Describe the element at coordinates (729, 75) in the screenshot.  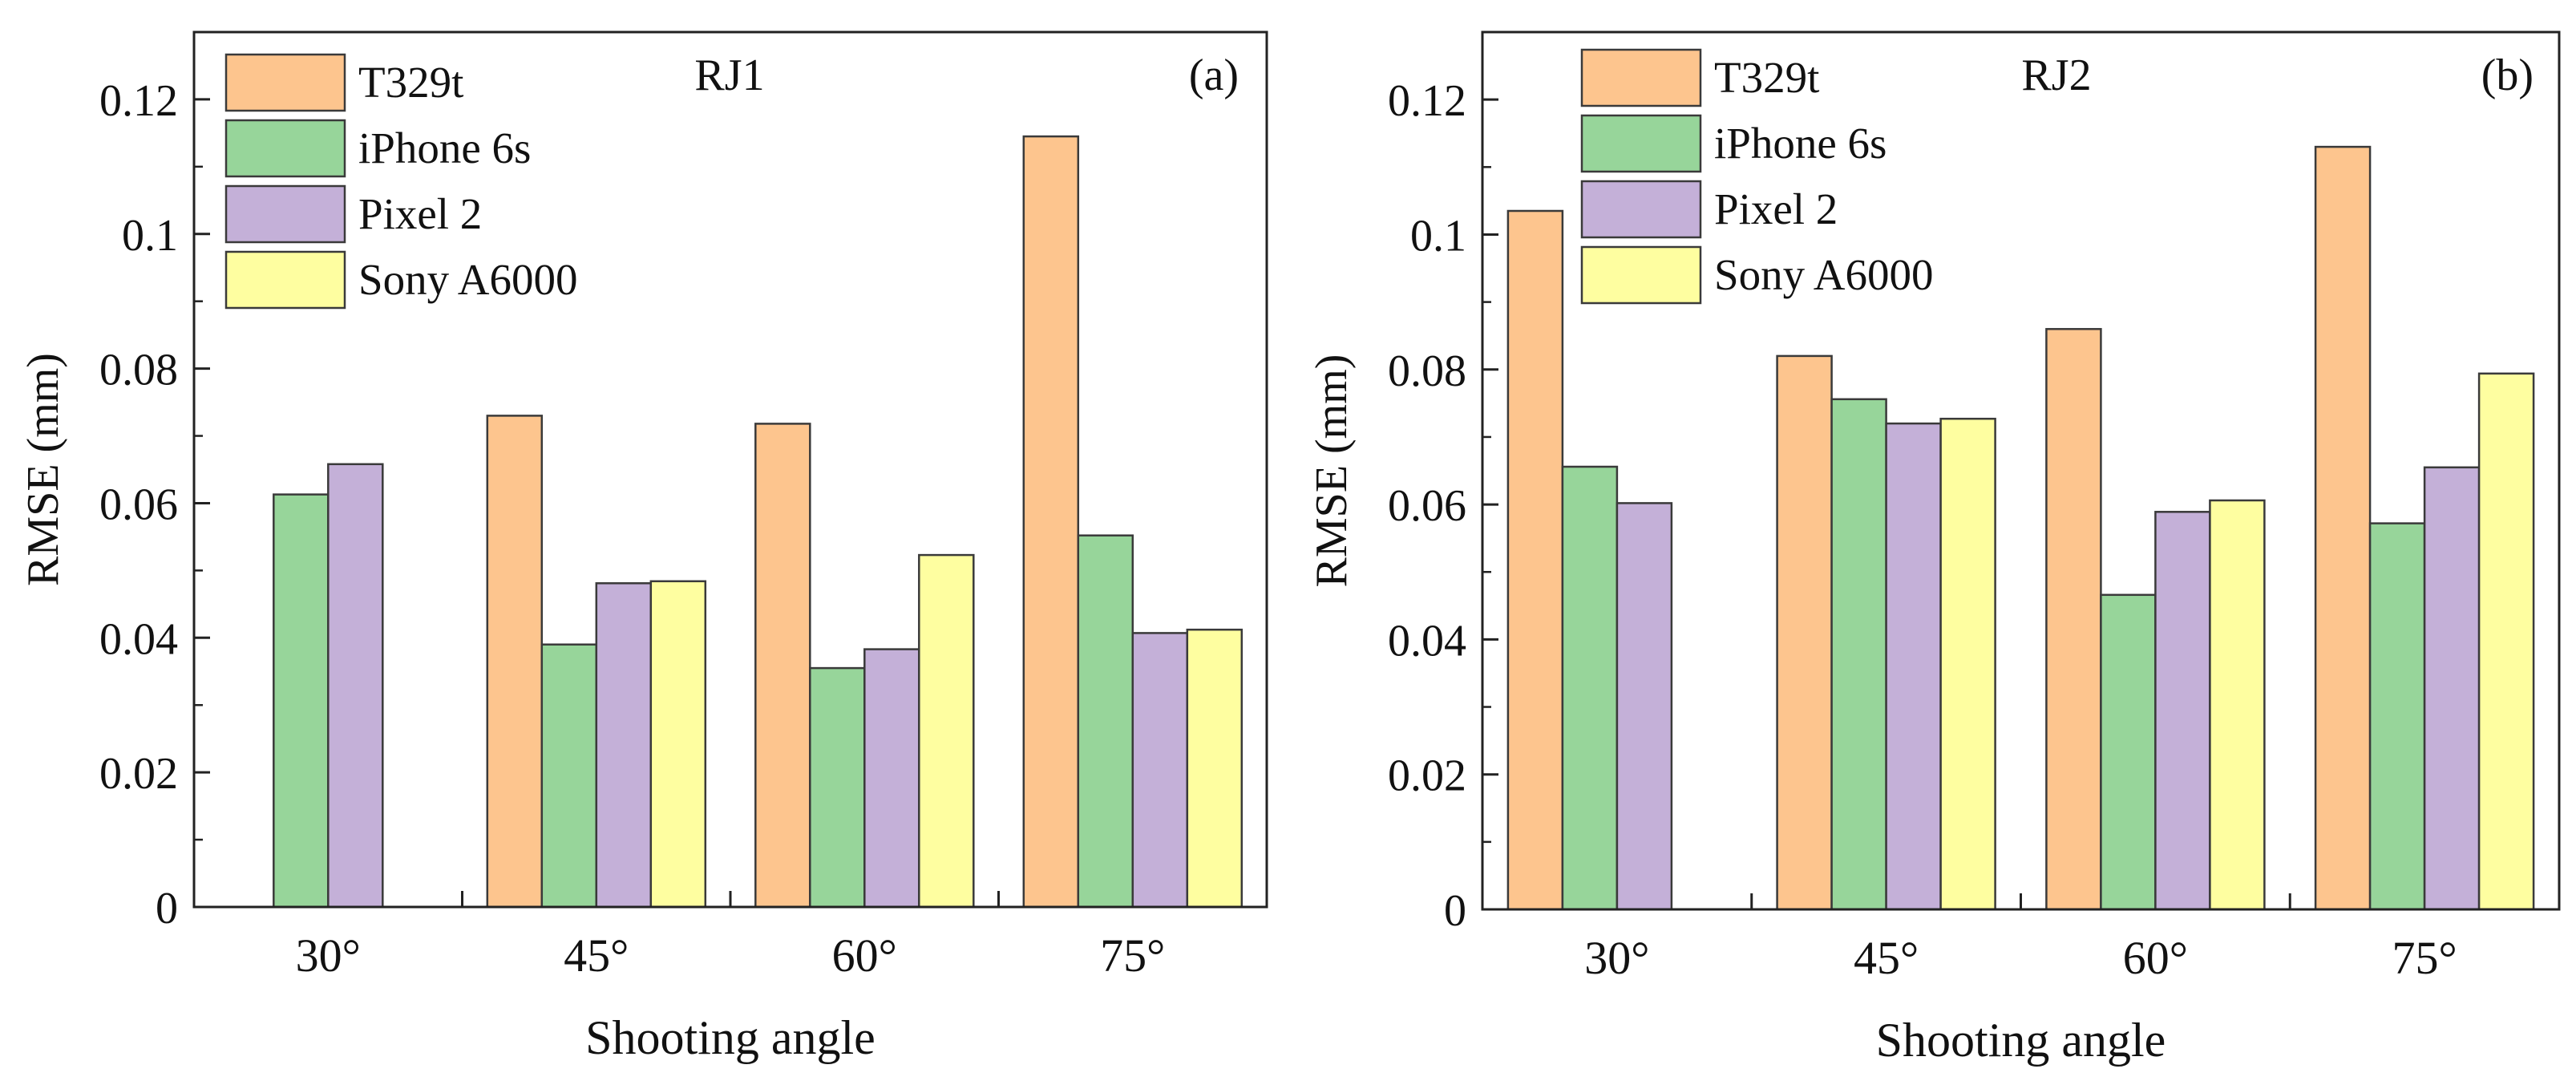
I see `chart-title: RJ1` at that location.